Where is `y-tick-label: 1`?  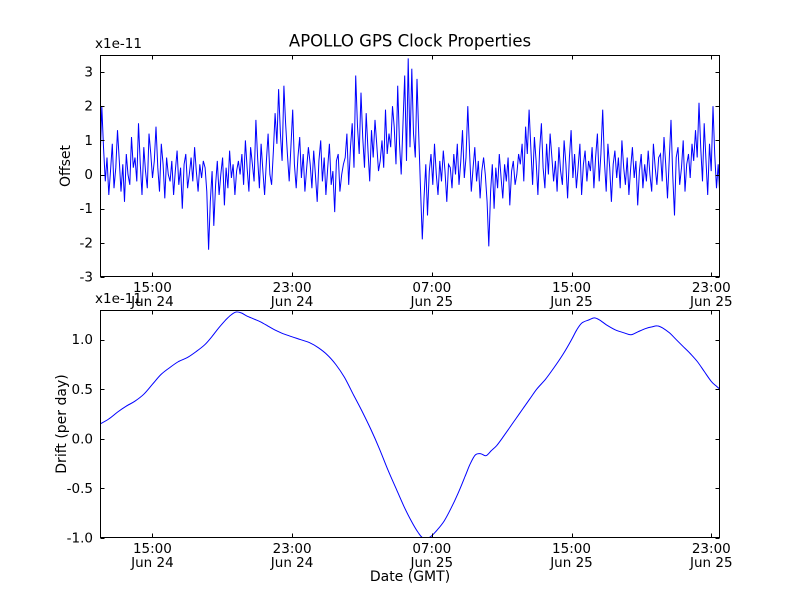
y-tick-label: 1 is located at coordinates (88, 141).